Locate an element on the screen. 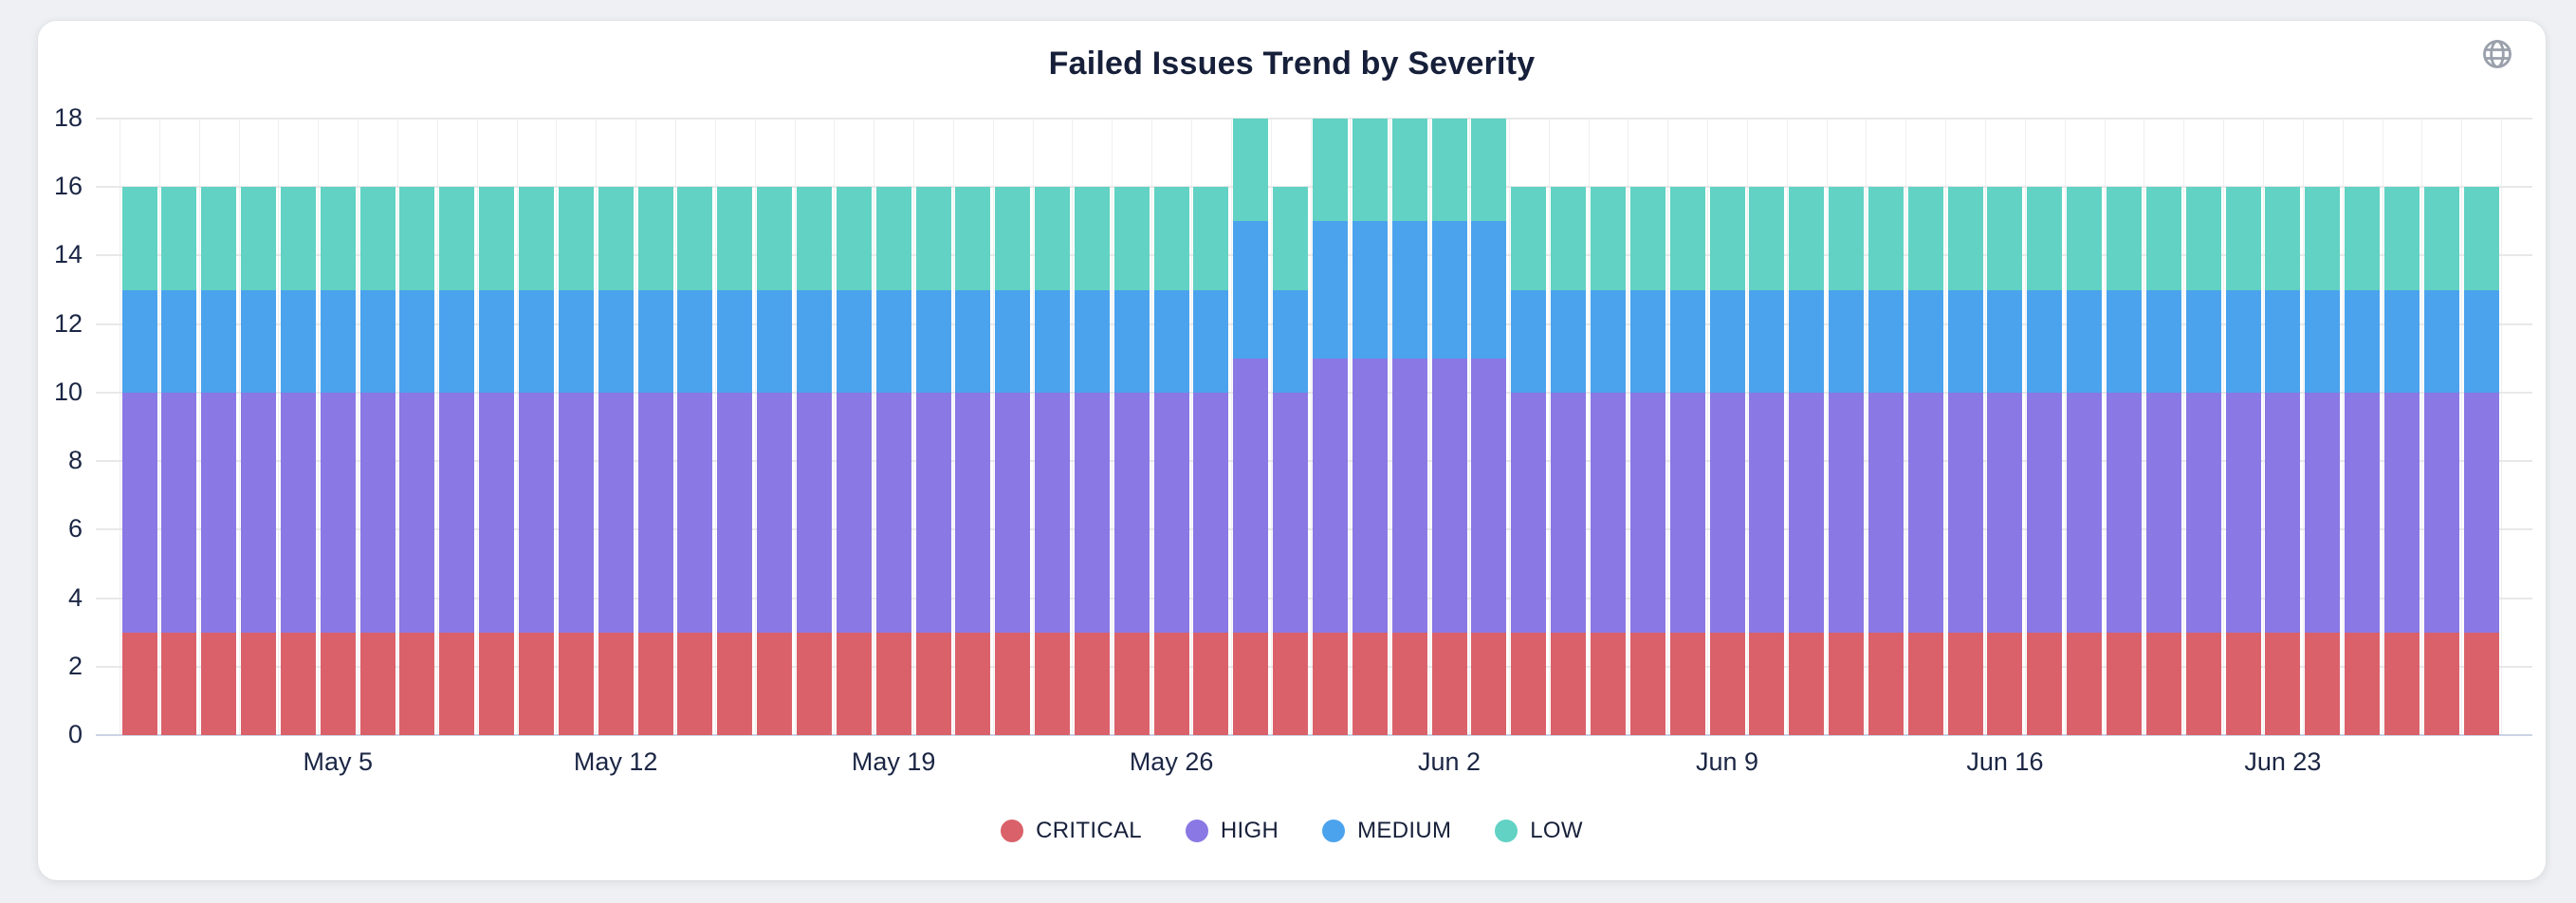 This screenshot has height=903, width=2576. legend-item-low: LOW is located at coordinates (1539, 831).